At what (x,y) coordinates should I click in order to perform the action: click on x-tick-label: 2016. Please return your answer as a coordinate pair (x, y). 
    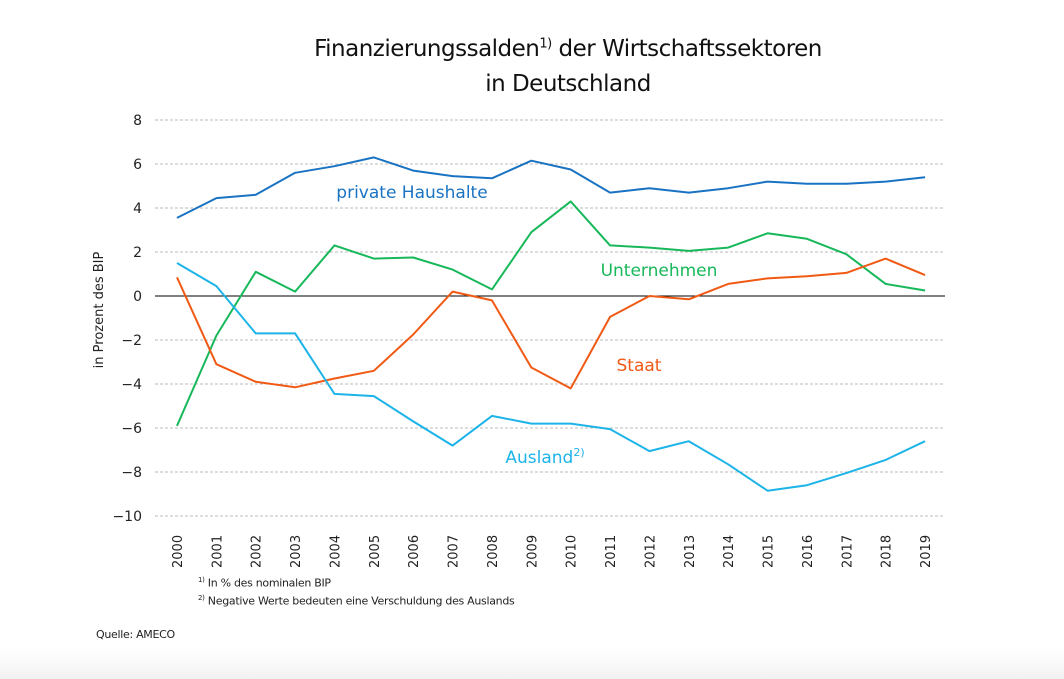
    Looking at the image, I should click on (808, 551).